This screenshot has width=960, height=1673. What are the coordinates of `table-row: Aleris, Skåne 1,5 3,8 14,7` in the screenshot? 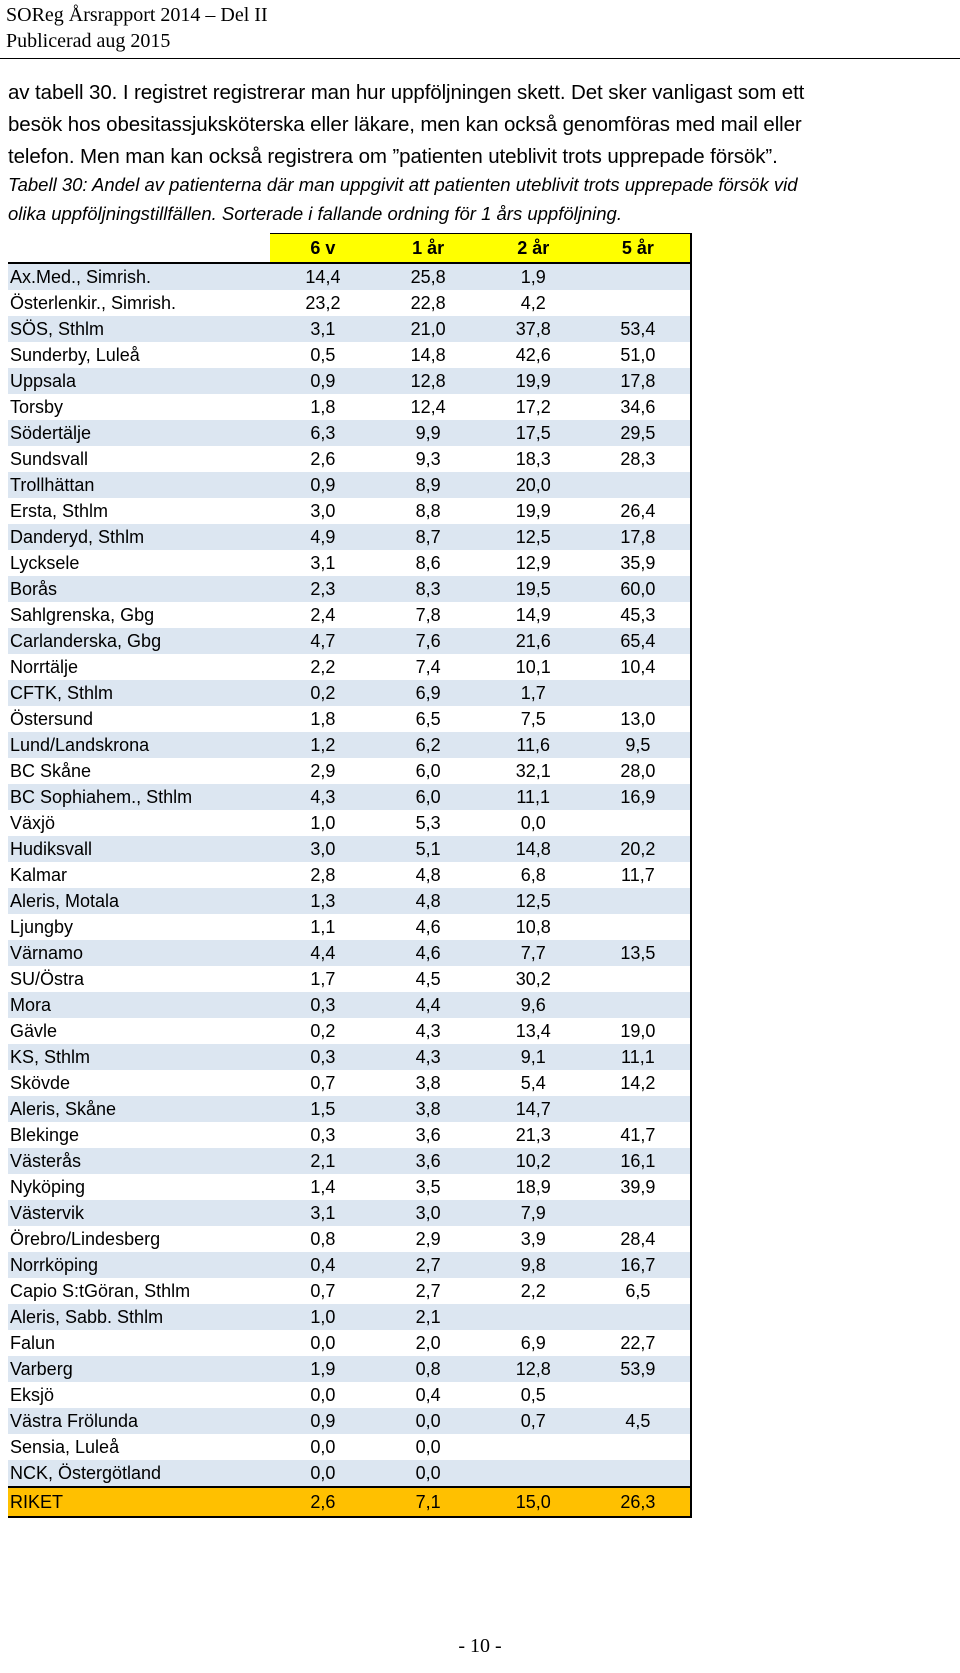 It's located at (350, 1109).